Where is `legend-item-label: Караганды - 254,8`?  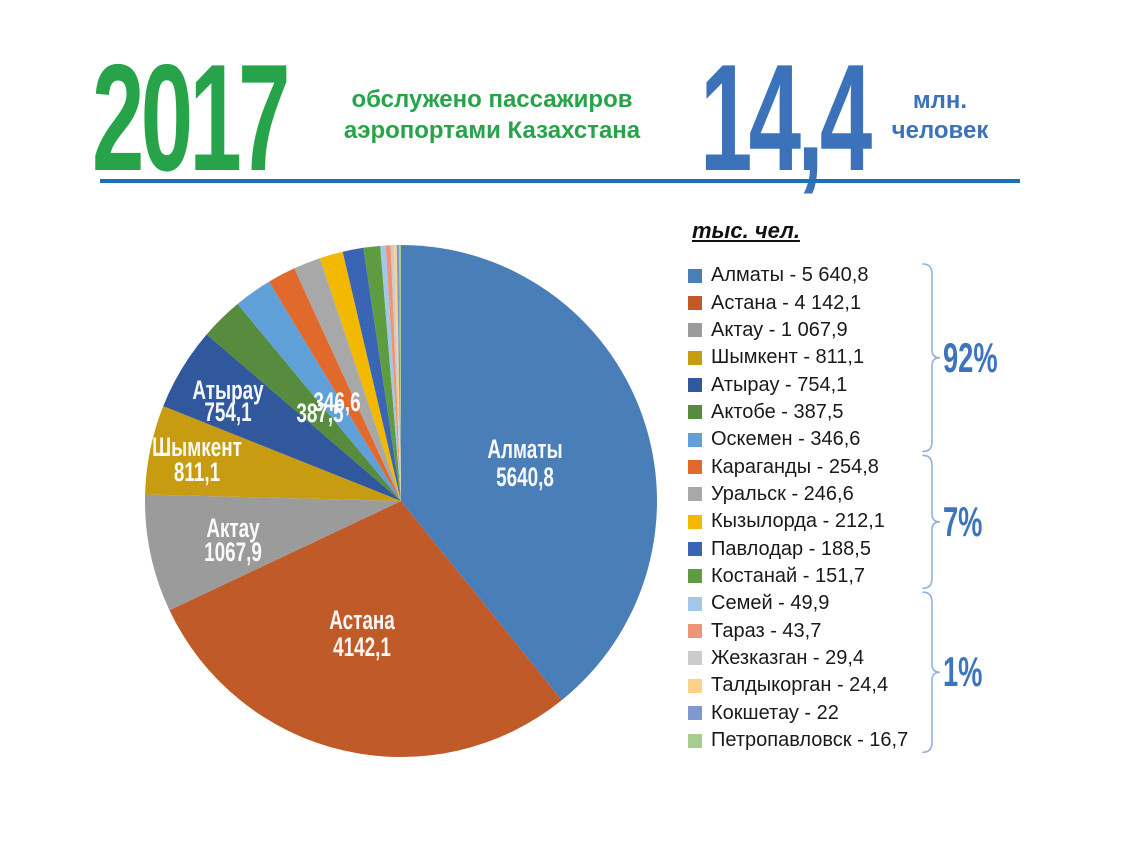 legend-item-label: Караганды - 254,8 is located at coordinates (795, 466).